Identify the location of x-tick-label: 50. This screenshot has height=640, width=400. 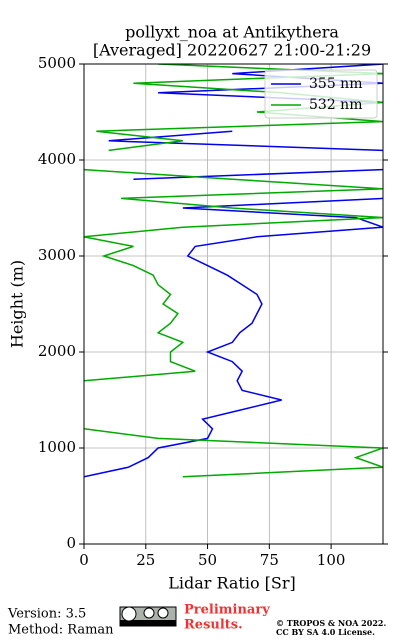
(207, 560).